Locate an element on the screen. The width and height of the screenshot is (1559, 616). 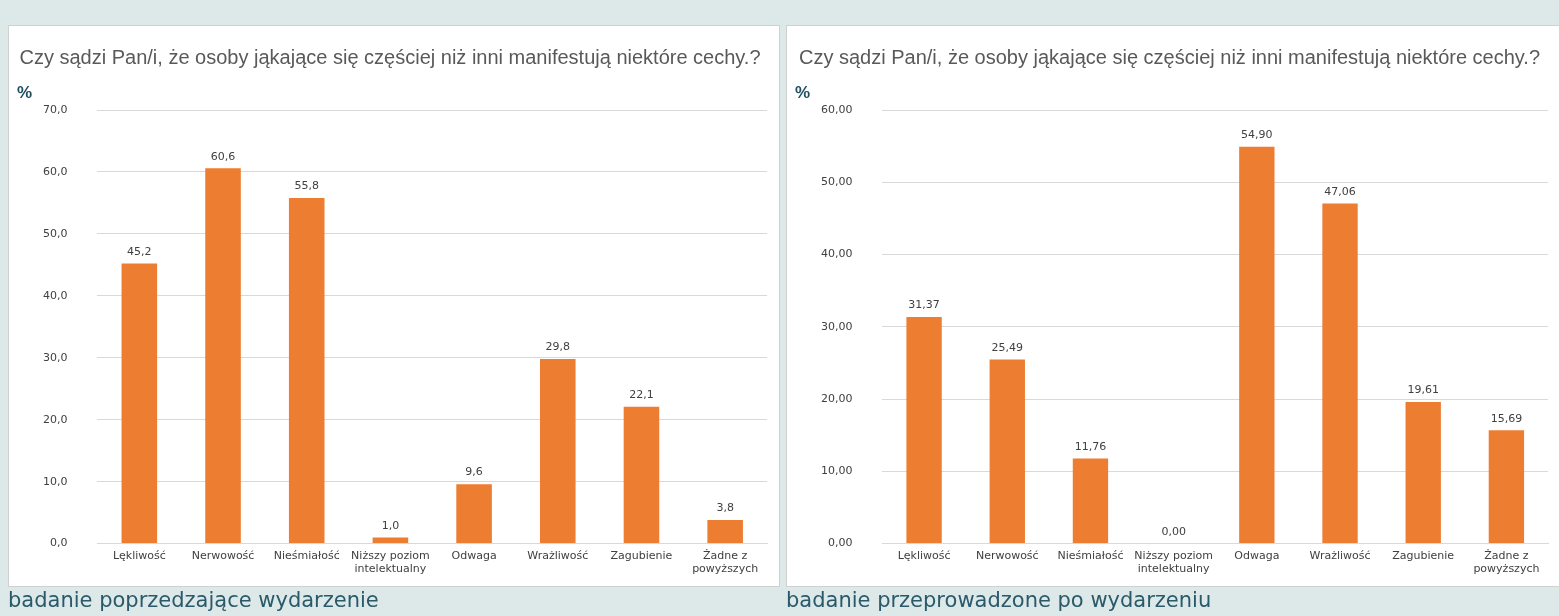
data-label: 25,49 is located at coordinates (1007, 347).